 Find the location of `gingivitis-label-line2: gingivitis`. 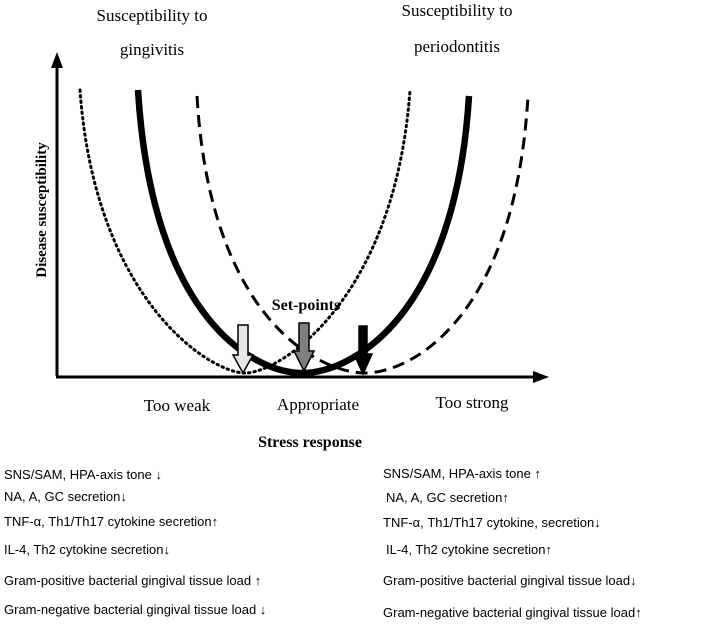

gingivitis-label-line2: gingivitis is located at coordinates (152, 49).